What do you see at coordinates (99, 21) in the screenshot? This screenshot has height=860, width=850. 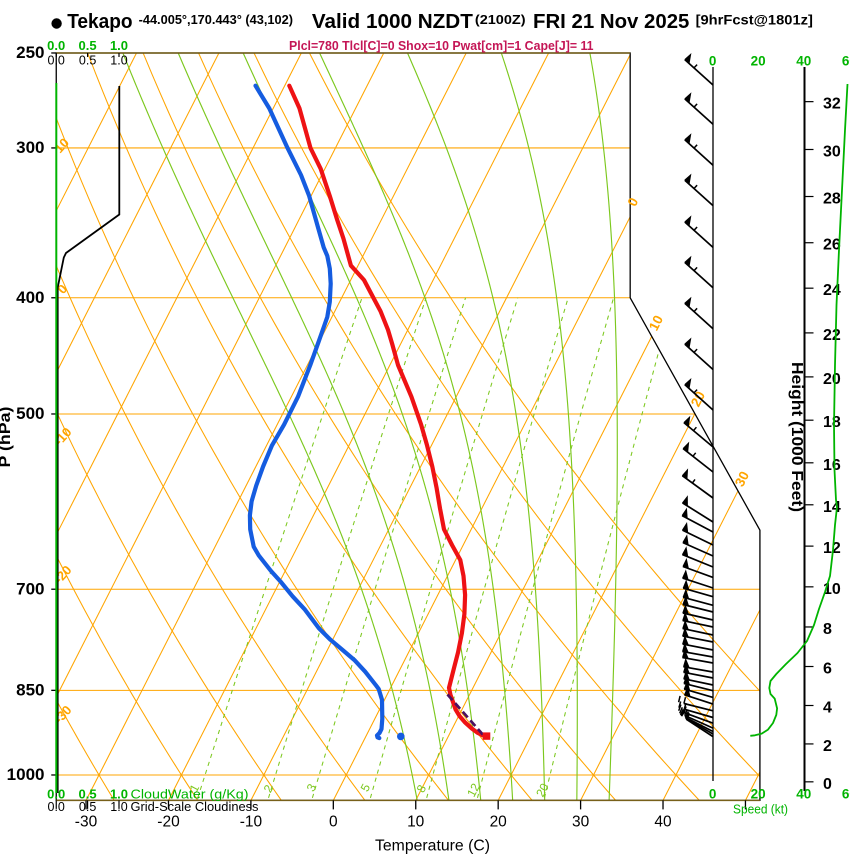 I see `svg-text: Tekapo` at bounding box center [99, 21].